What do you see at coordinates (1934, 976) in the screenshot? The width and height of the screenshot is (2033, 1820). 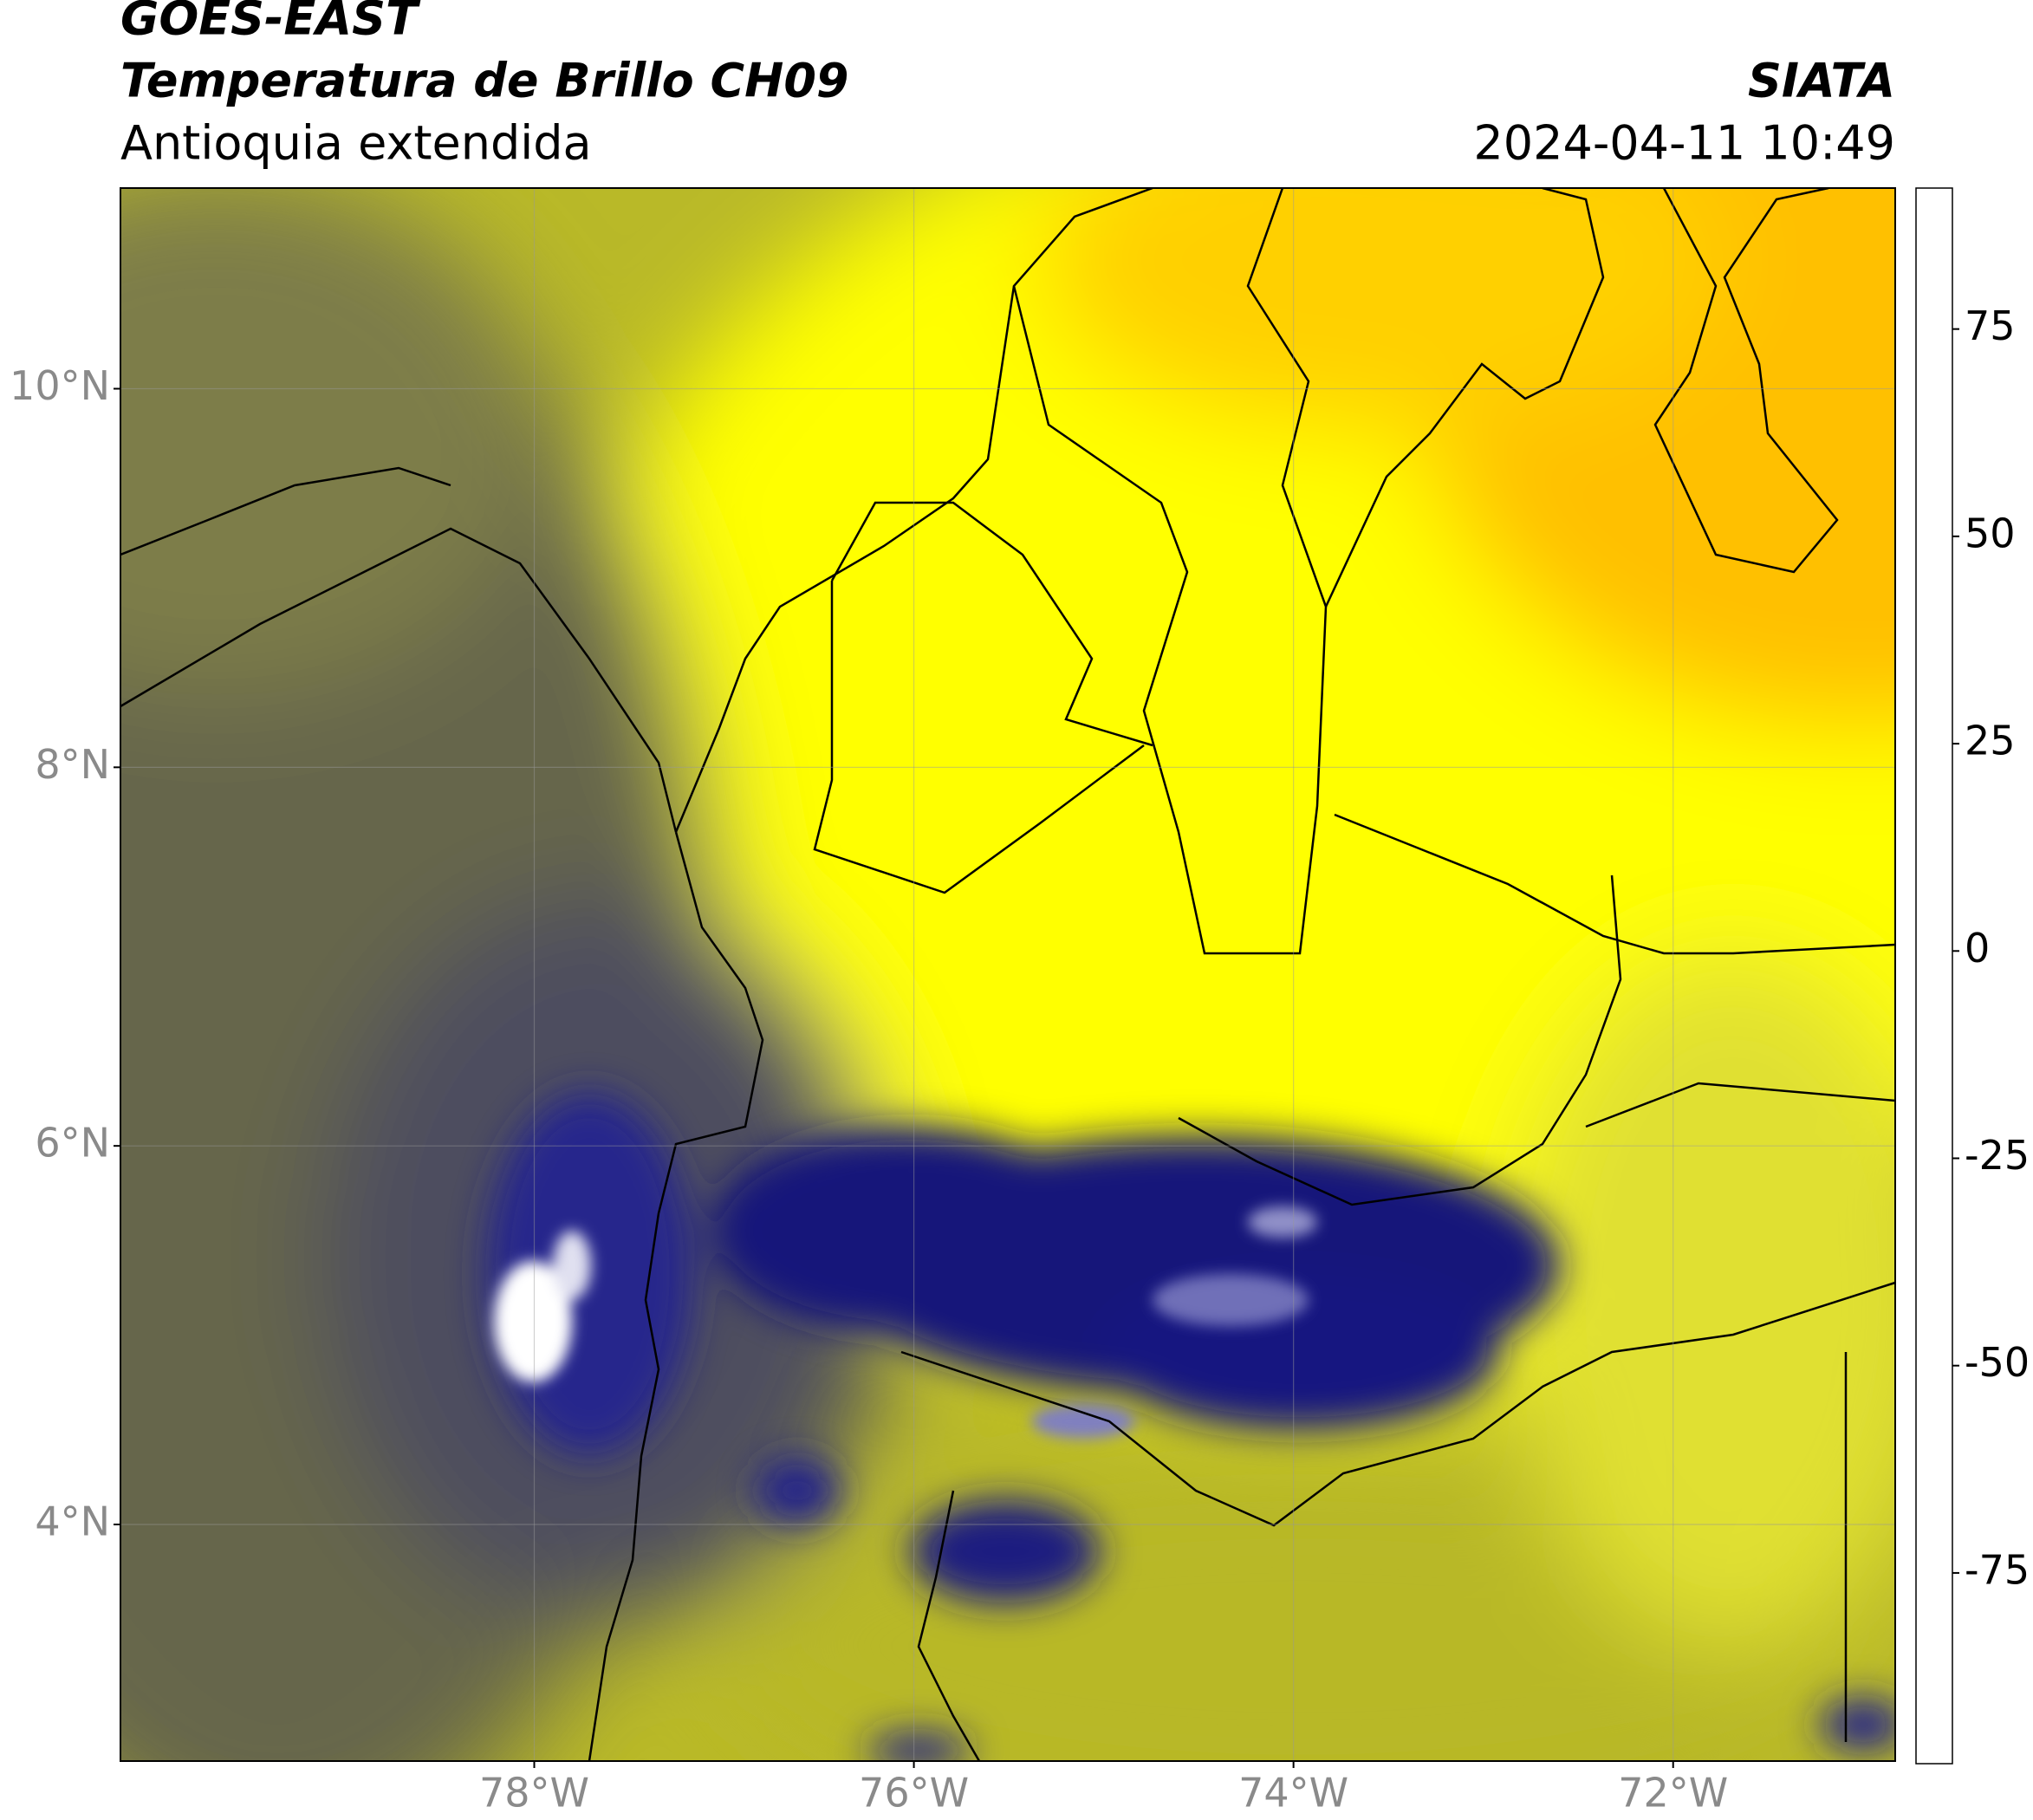 I see `colorbar` at bounding box center [1934, 976].